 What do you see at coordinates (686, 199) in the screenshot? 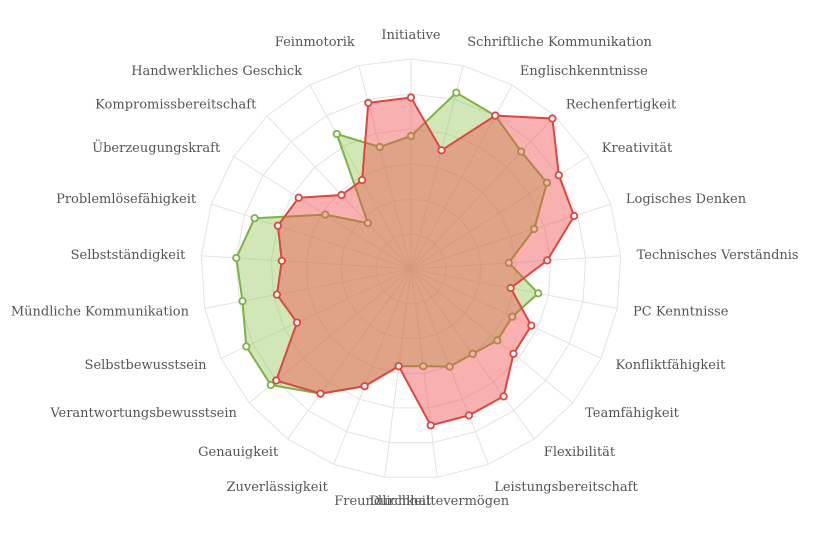
I see `axis-label: Logisches Denken` at bounding box center [686, 199].